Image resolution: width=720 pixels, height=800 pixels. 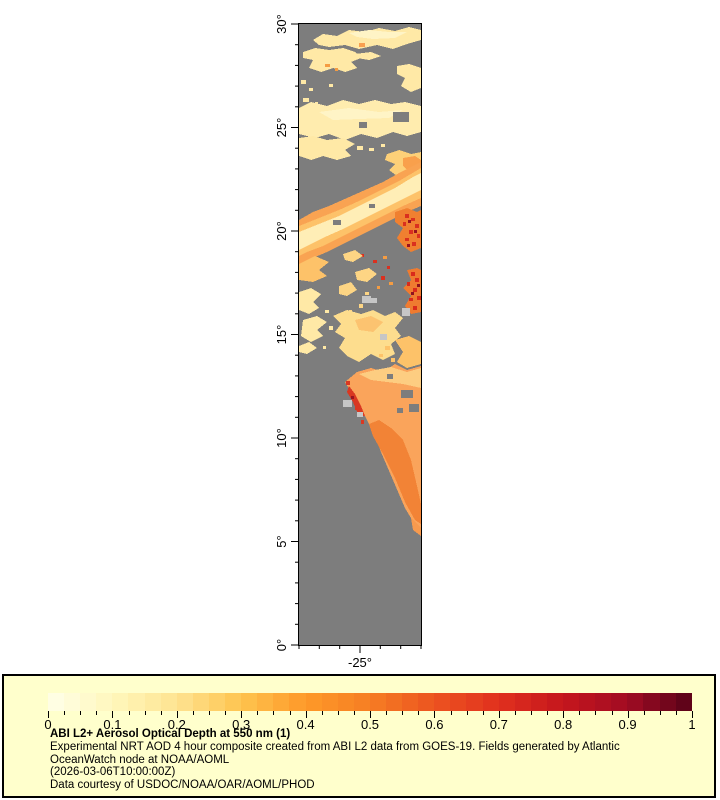 I want to click on colorbar-tick-label: 0.3, so click(x=241, y=724).